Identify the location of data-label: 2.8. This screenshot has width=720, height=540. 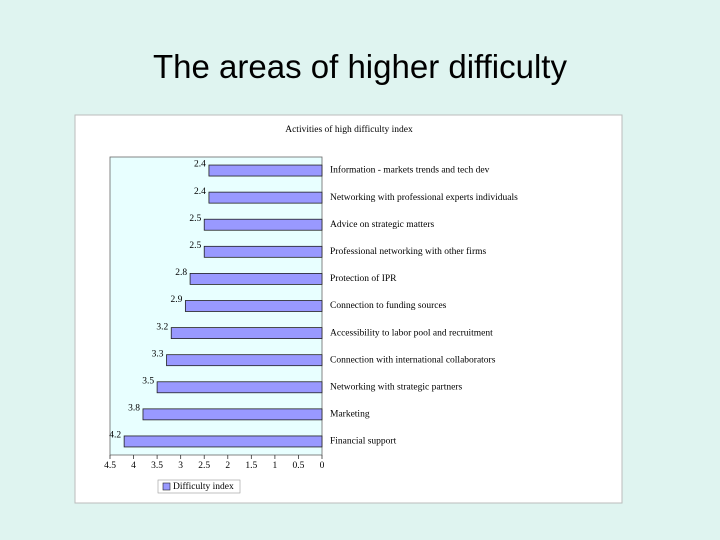
(181, 273).